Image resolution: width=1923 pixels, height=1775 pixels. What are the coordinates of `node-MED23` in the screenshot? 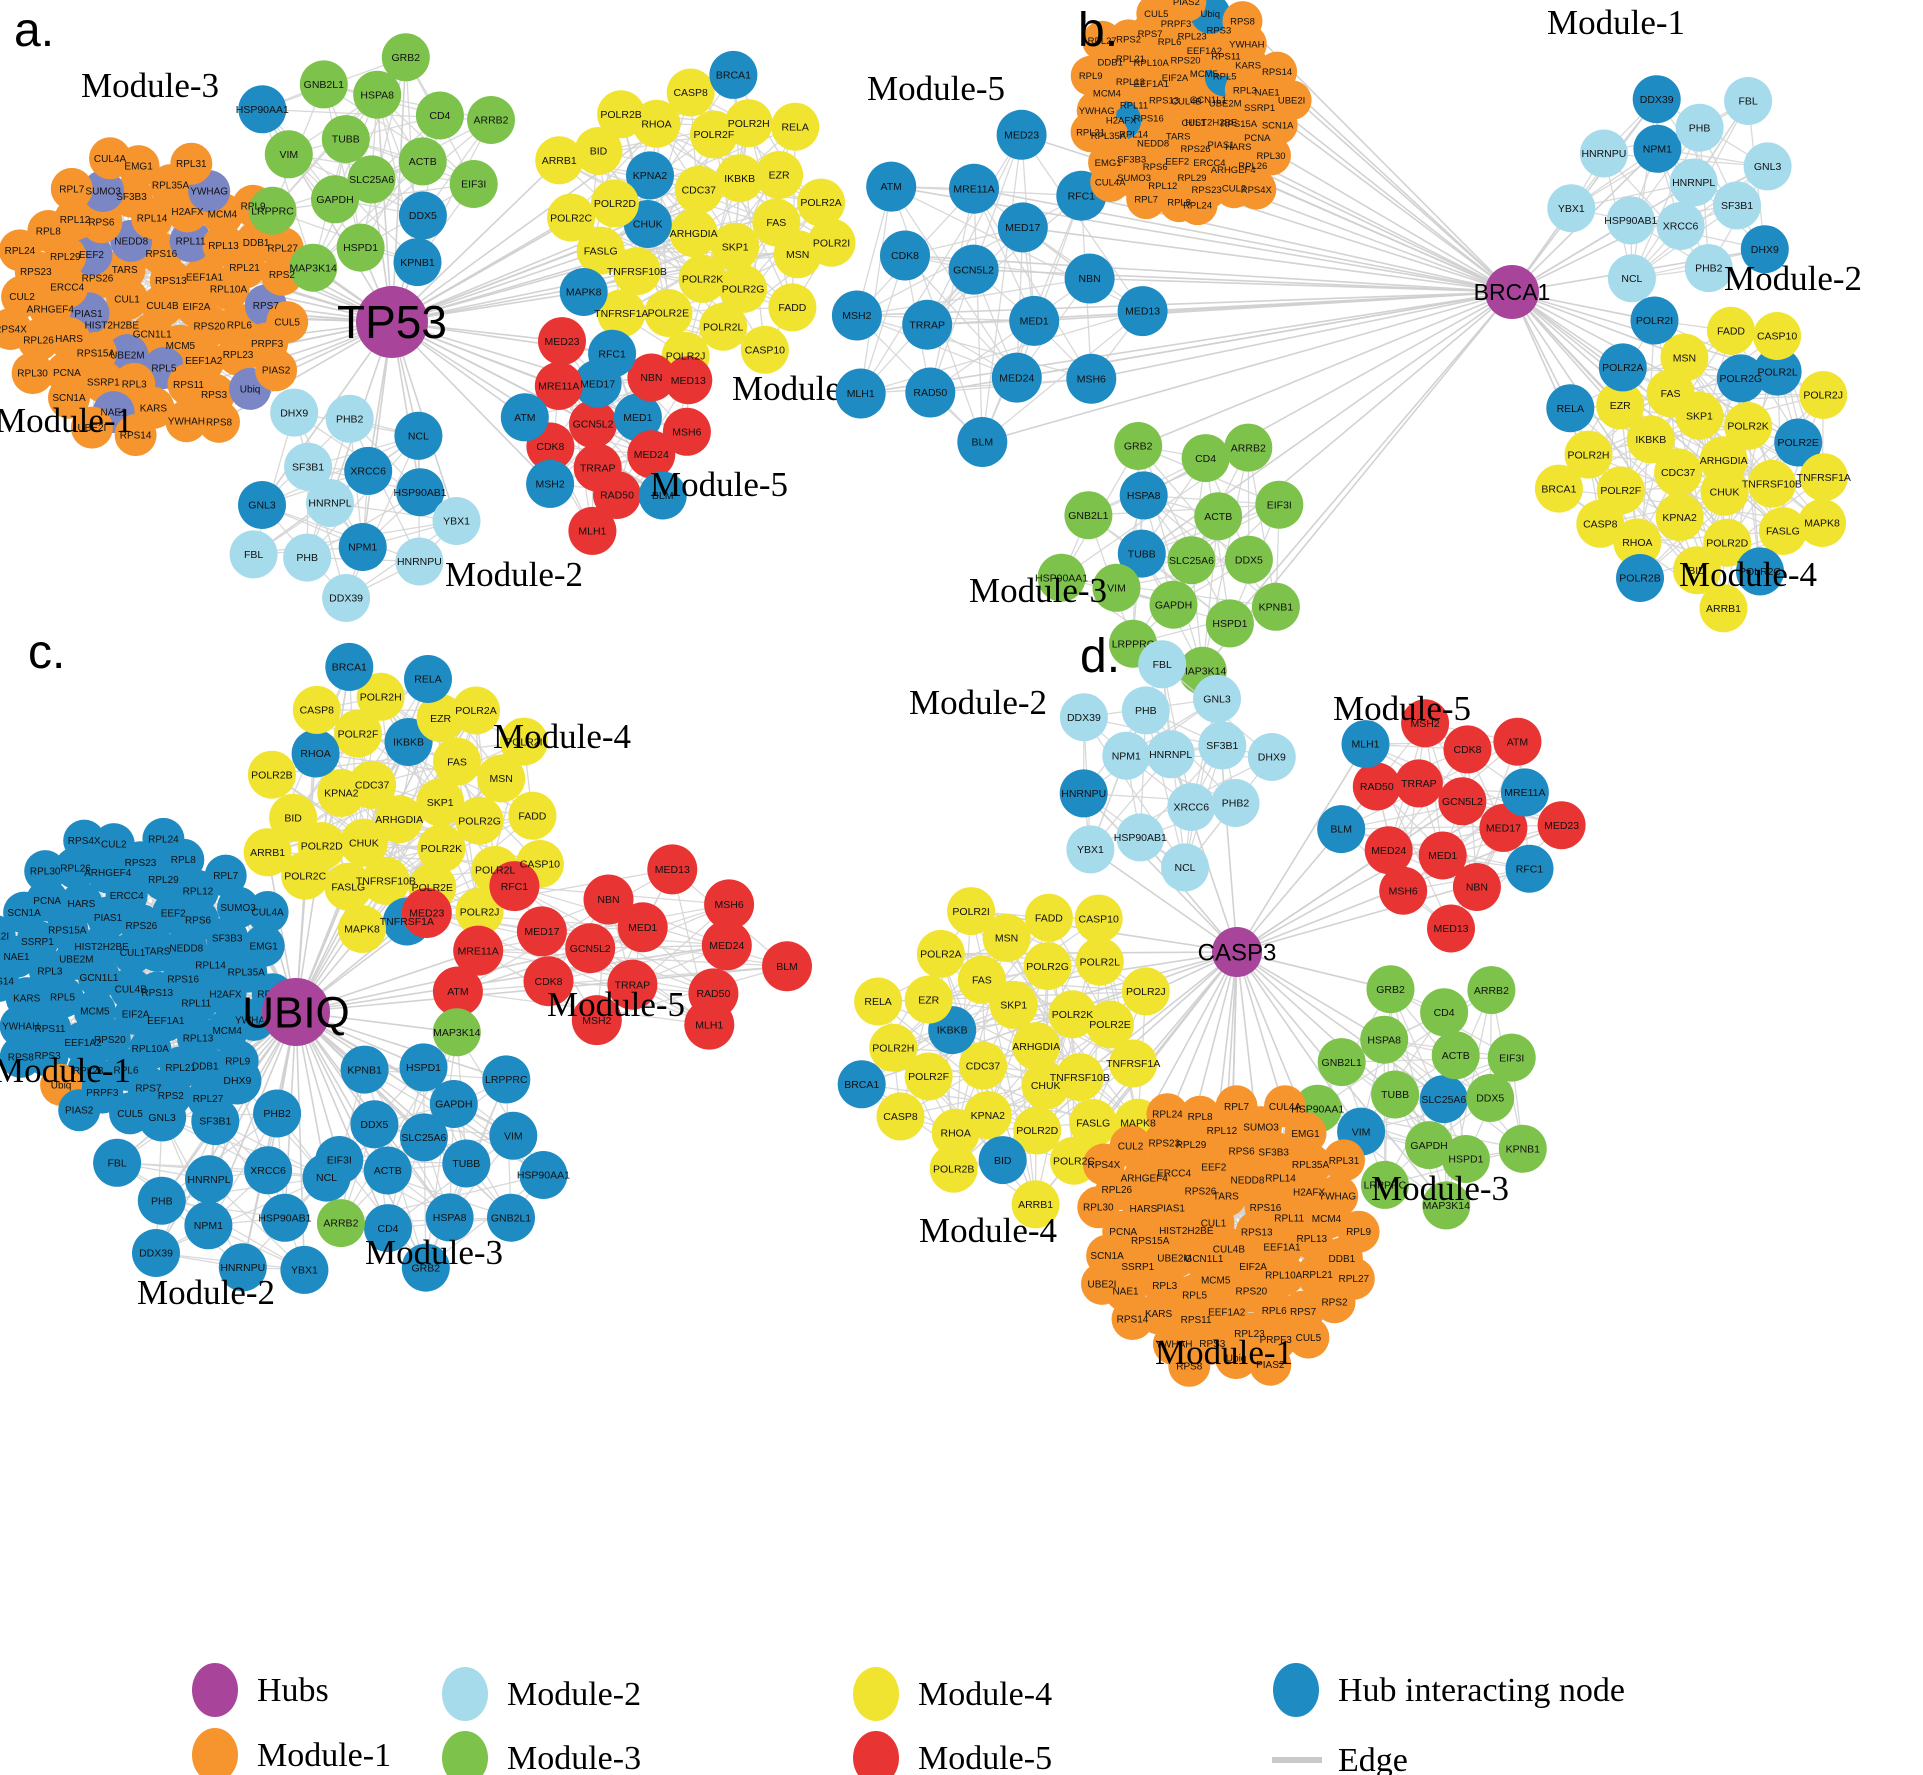 It's located at (562, 341).